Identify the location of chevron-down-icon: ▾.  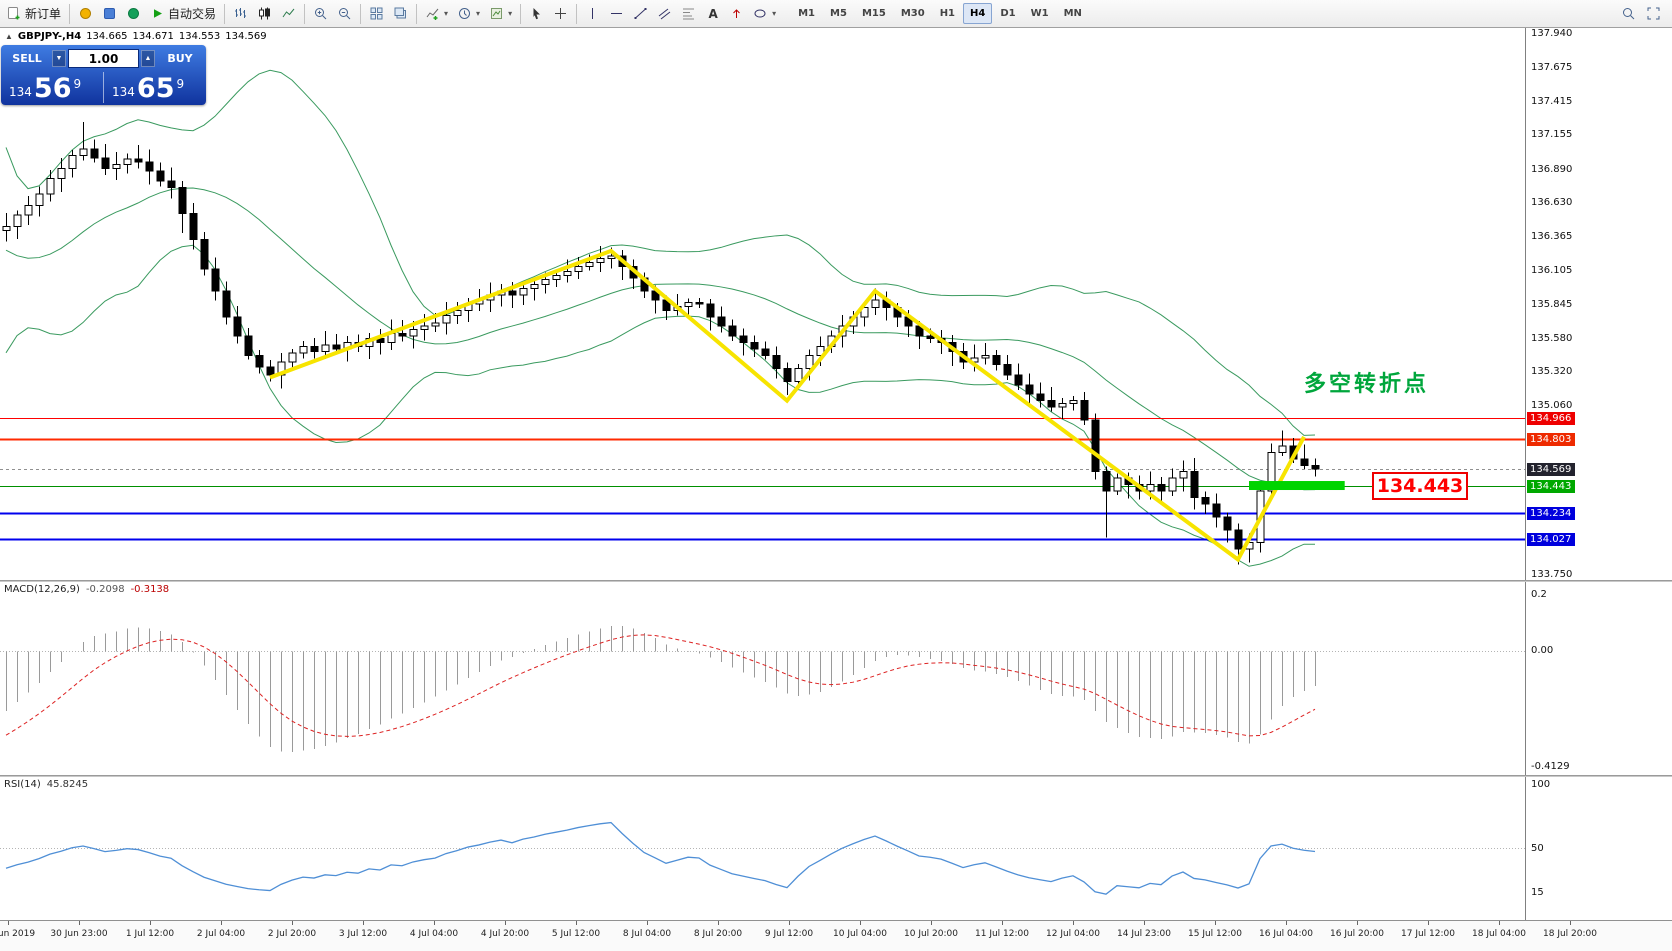
(774, 13).